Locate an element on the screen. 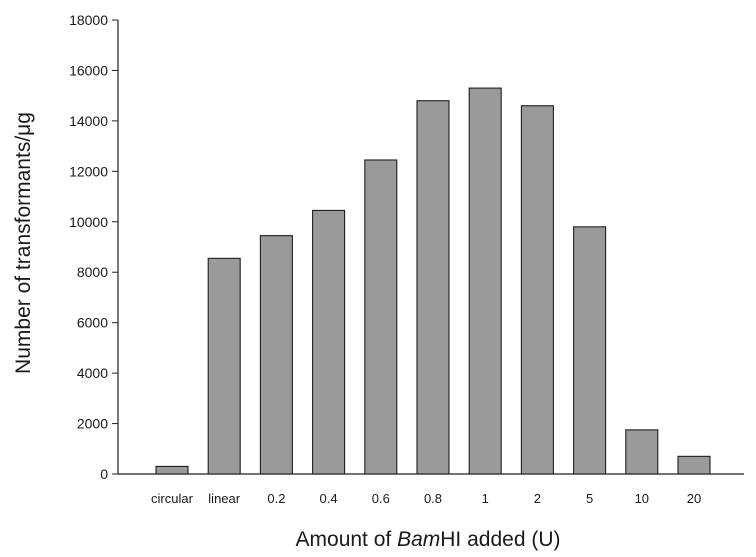 Image resolution: width=756 pixels, height=557 pixels. y-tick-label: 10000 is located at coordinates (88, 222).